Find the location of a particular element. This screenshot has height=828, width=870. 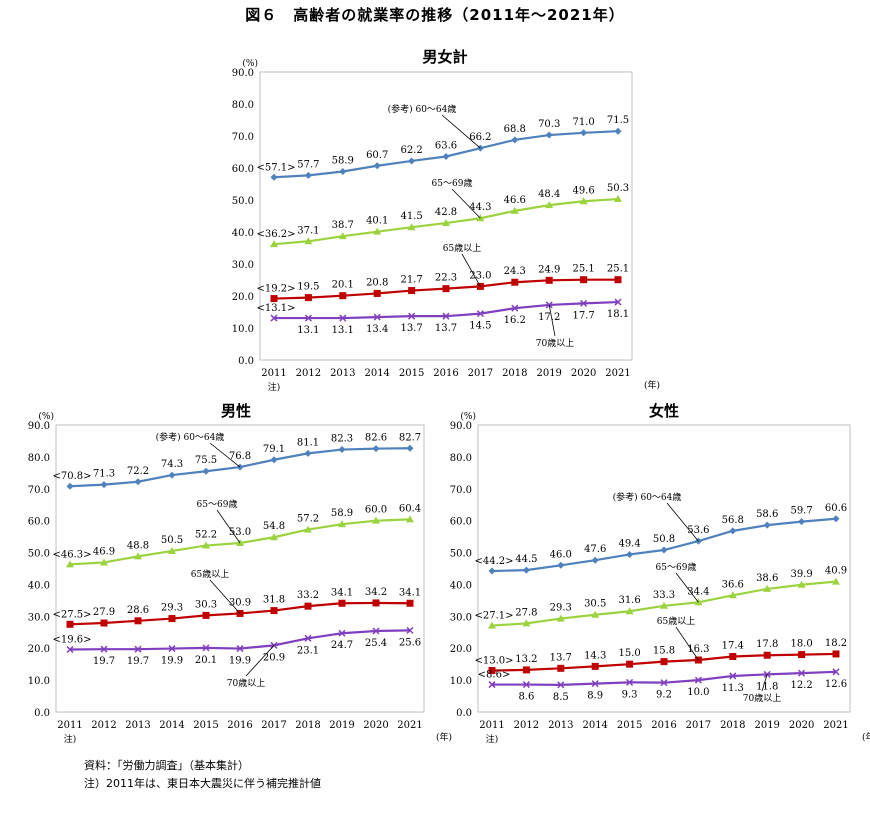

data-label: 11.8 is located at coordinates (767, 686).